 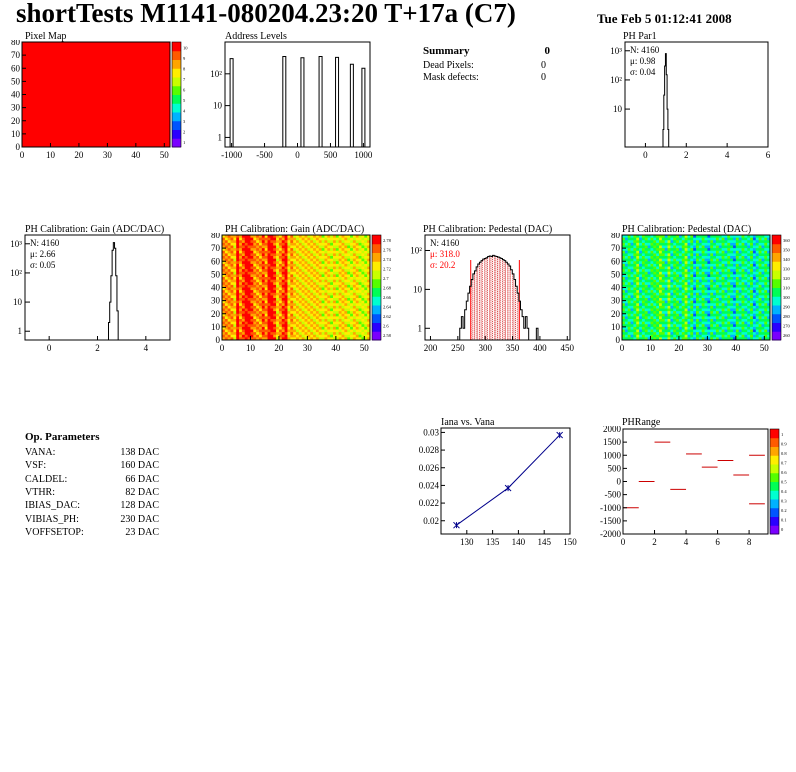 What do you see at coordinates (139, 519) in the screenshot?
I see `param-value: 230 DAC` at bounding box center [139, 519].